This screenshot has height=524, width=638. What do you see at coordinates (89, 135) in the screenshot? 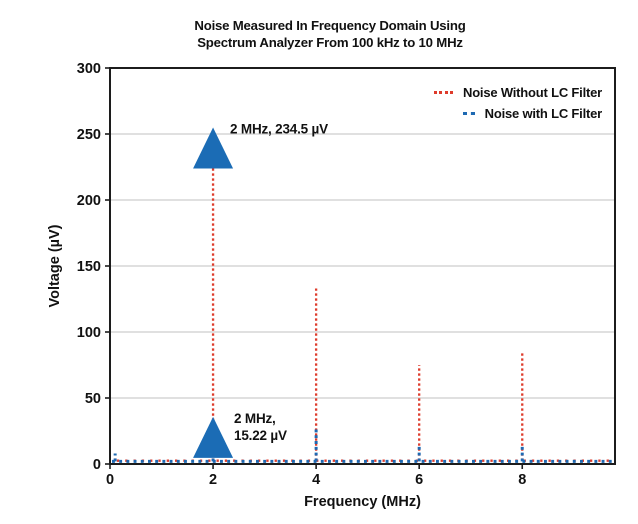
I see `y-tick-label: 250` at bounding box center [89, 135].